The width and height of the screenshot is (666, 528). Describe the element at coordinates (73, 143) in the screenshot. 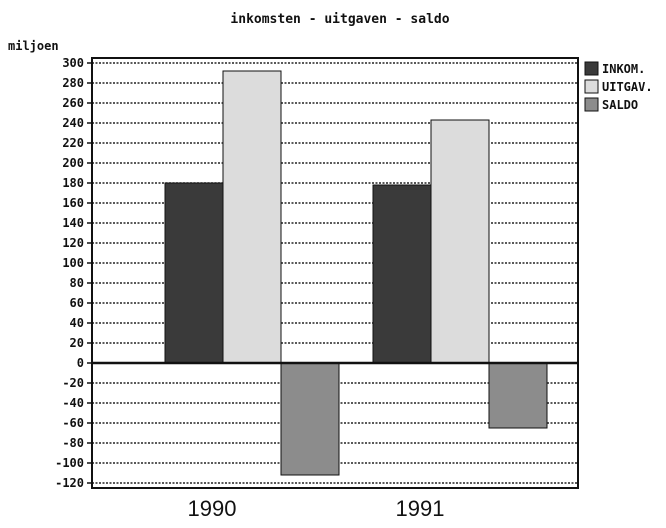

I see `y-tick-label: 220` at that location.